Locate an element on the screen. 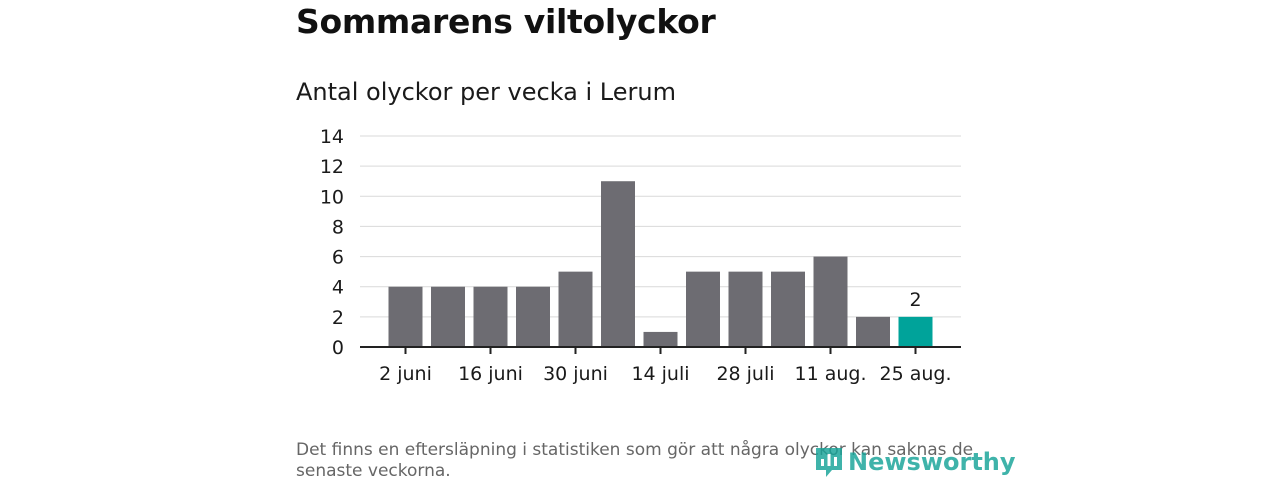 The image size is (1280, 480). x-tick-label: 25 aug. is located at coordinates (915, 374).